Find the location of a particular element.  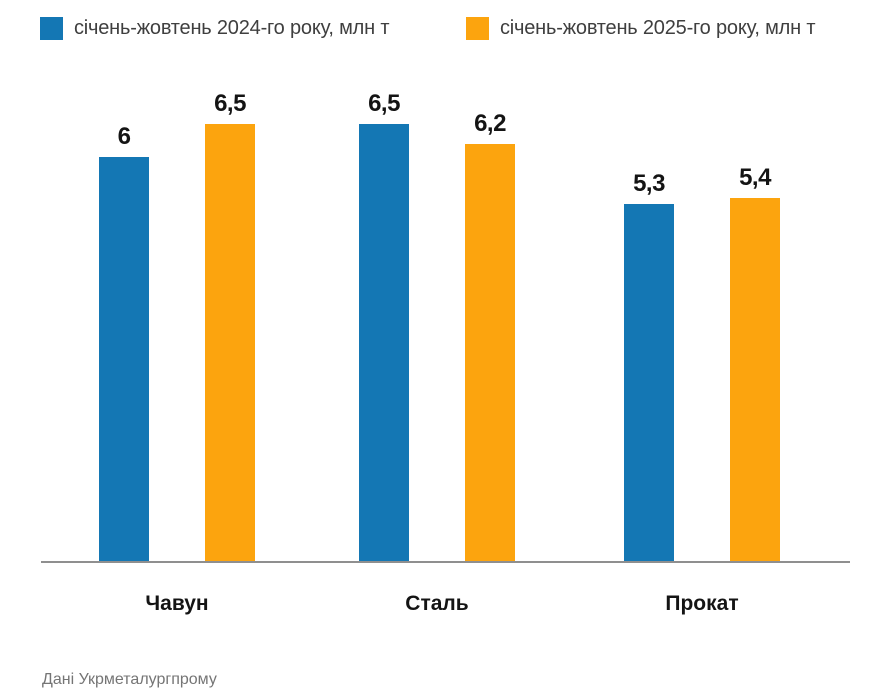

bar-series1-group2 is located at coordinates (755, 379).